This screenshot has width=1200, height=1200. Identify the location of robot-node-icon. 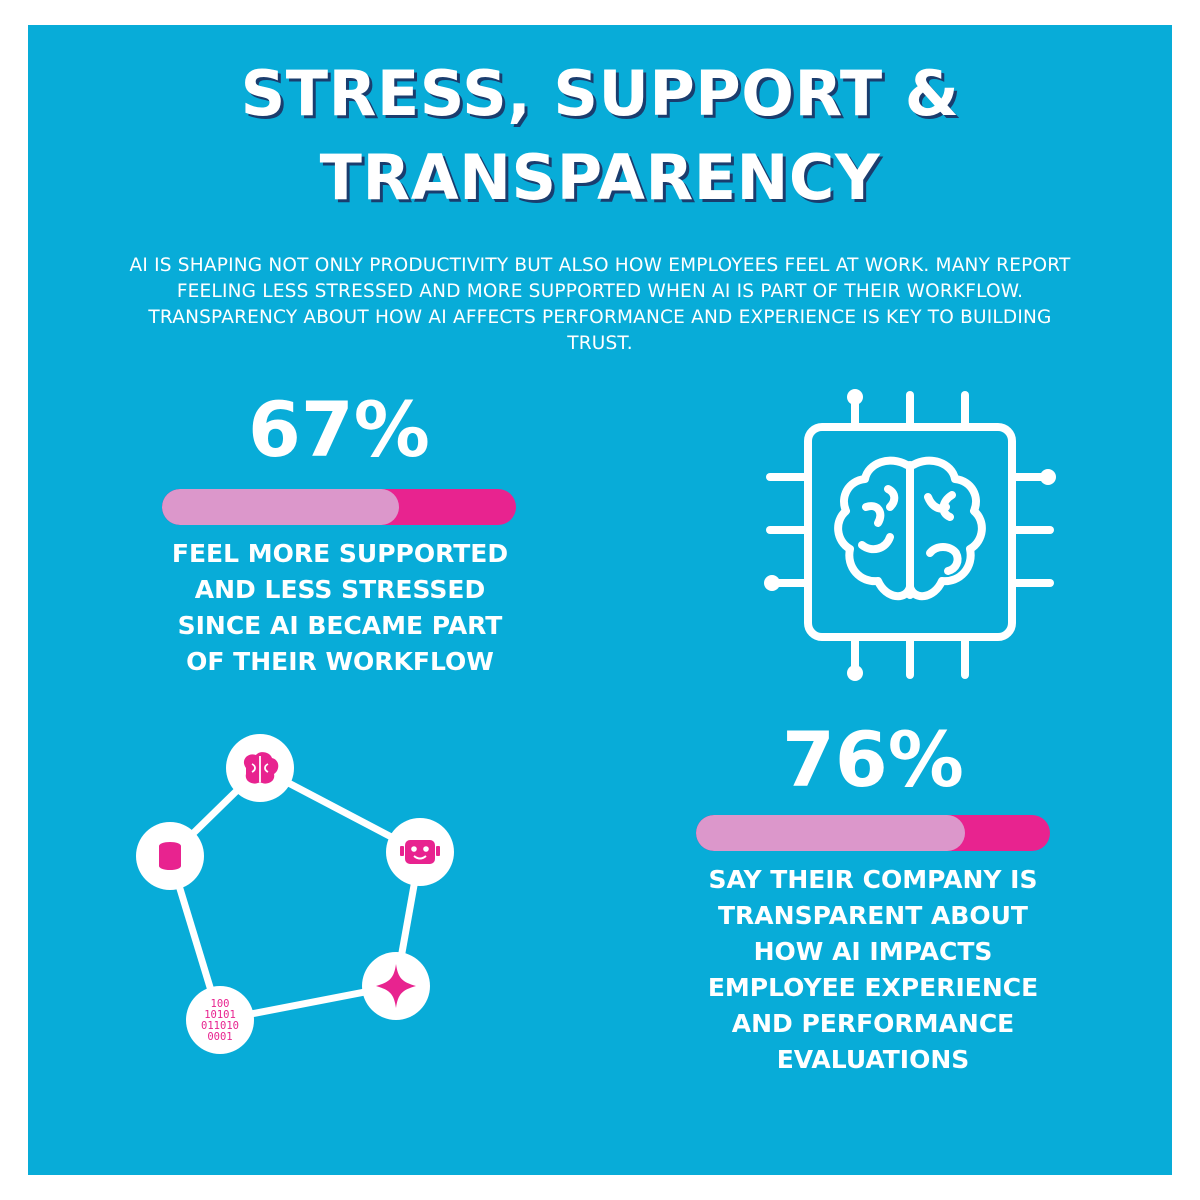
(420, 852).